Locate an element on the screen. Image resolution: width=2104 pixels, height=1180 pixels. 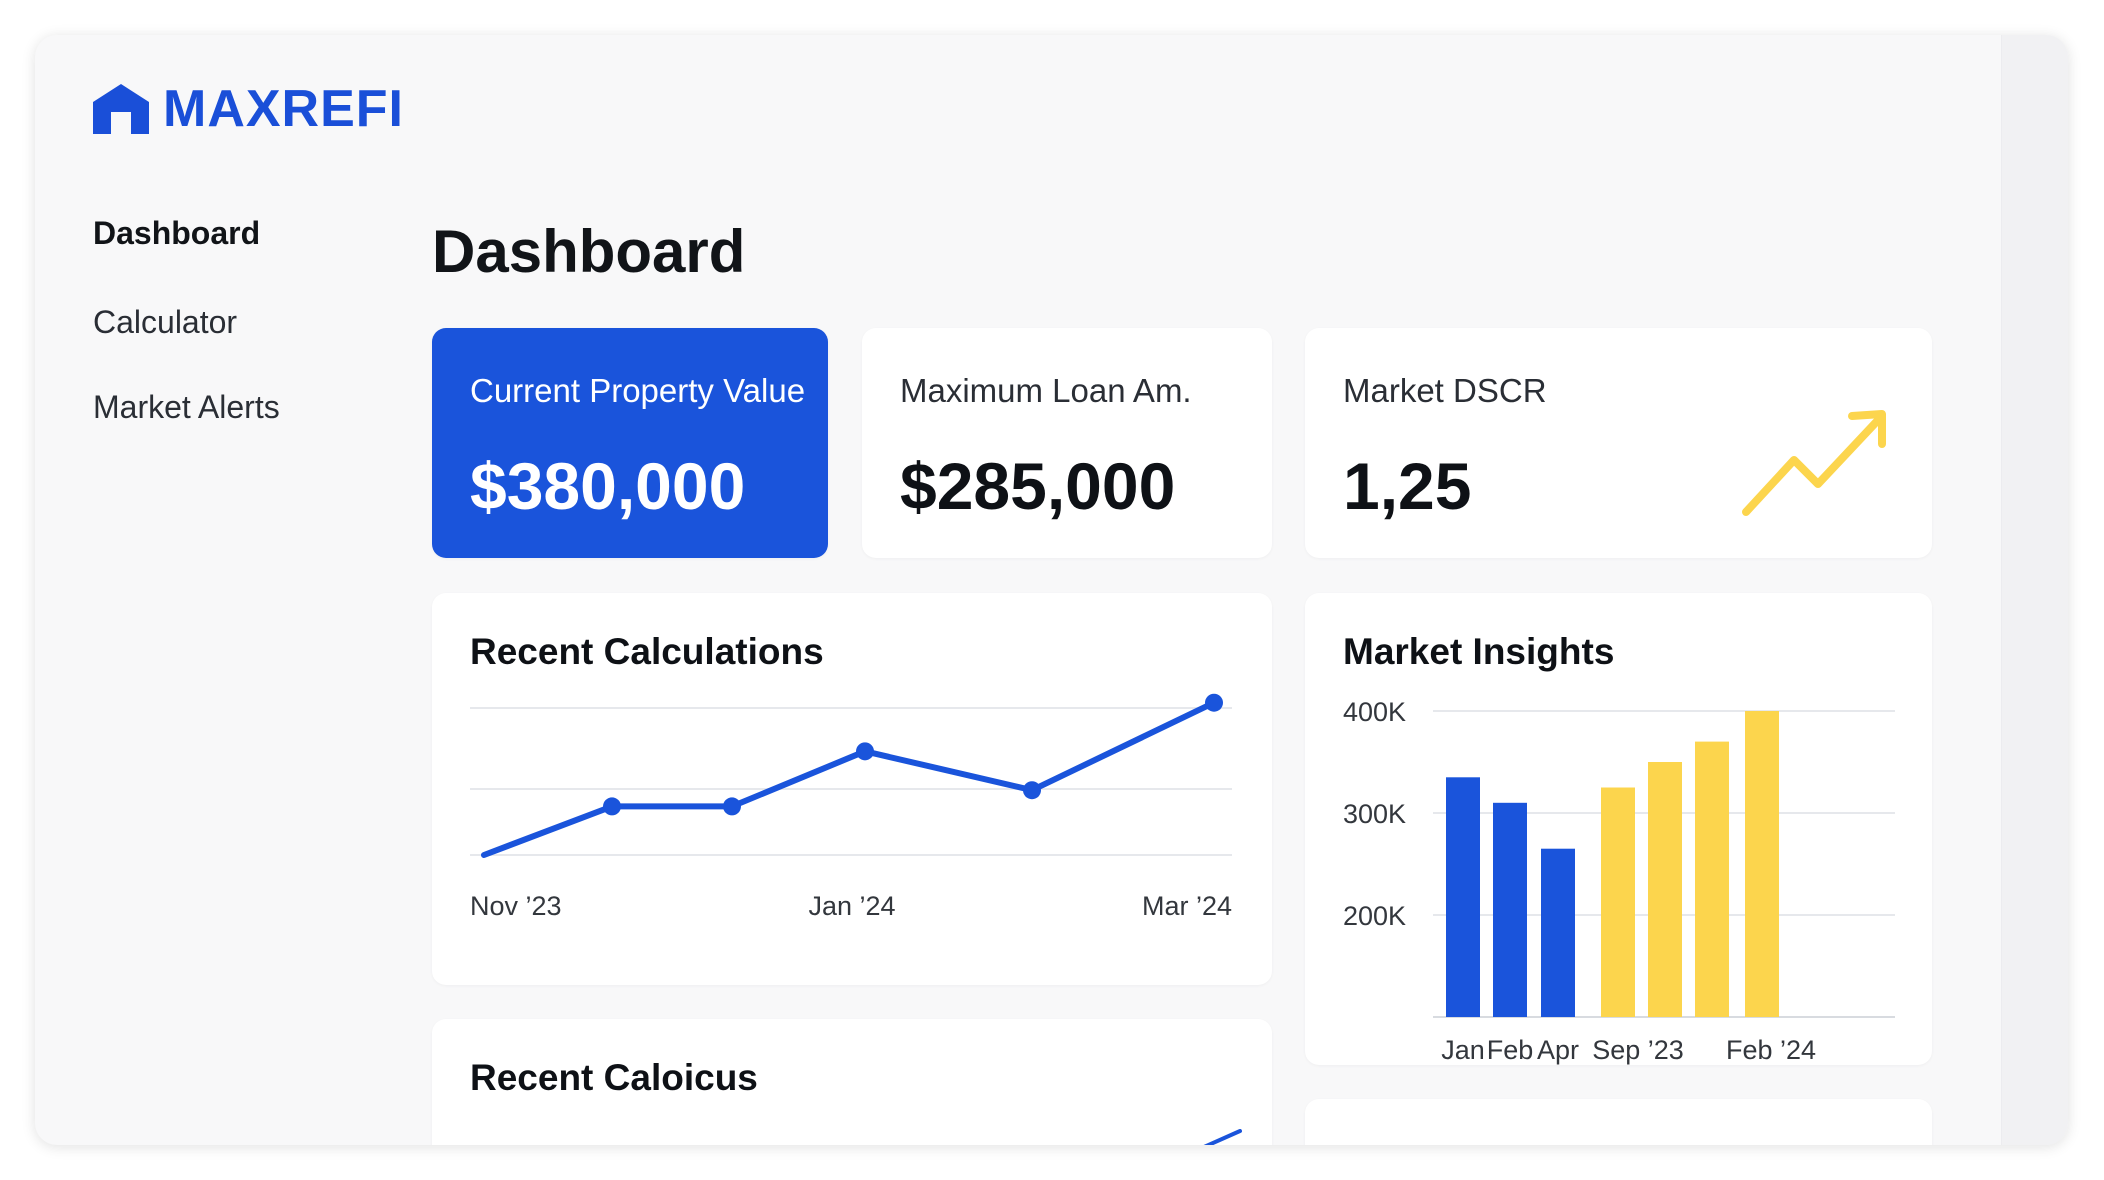
market-dscr-card: Market DSCR 1,25 is located at coordinates (1618, 443).